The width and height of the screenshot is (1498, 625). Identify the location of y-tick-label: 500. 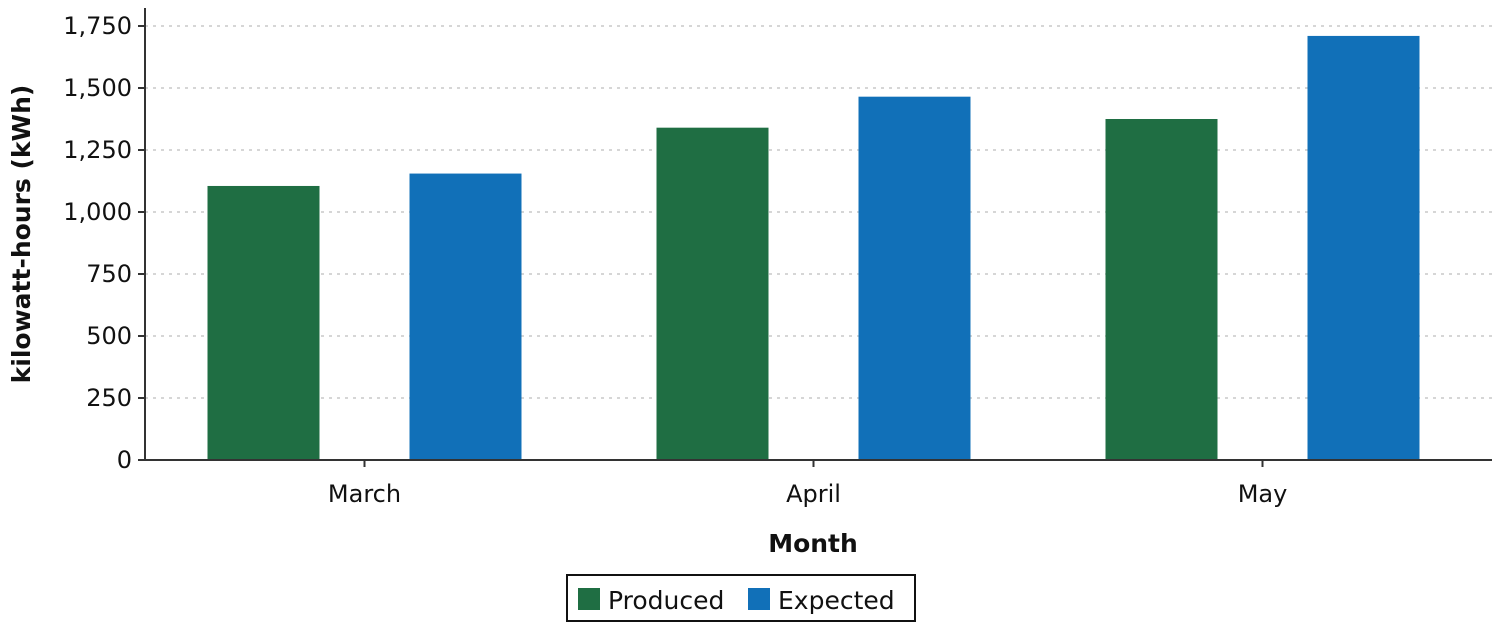
(109, 336).